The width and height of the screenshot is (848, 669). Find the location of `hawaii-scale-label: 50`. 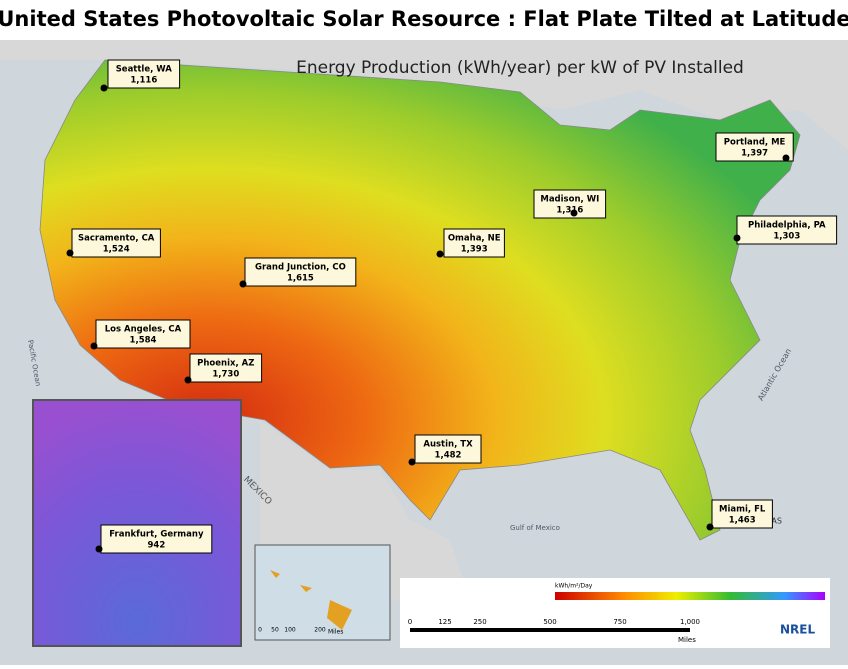

hawaii-scale-label: 50 is located at coordinates (275, 630).